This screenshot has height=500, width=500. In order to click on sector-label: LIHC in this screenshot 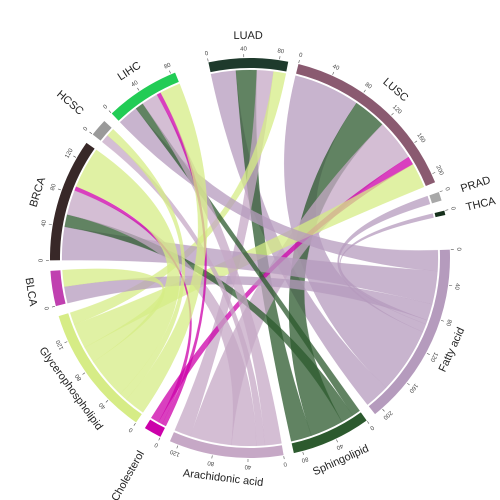, I will do `click(130, 72)`.